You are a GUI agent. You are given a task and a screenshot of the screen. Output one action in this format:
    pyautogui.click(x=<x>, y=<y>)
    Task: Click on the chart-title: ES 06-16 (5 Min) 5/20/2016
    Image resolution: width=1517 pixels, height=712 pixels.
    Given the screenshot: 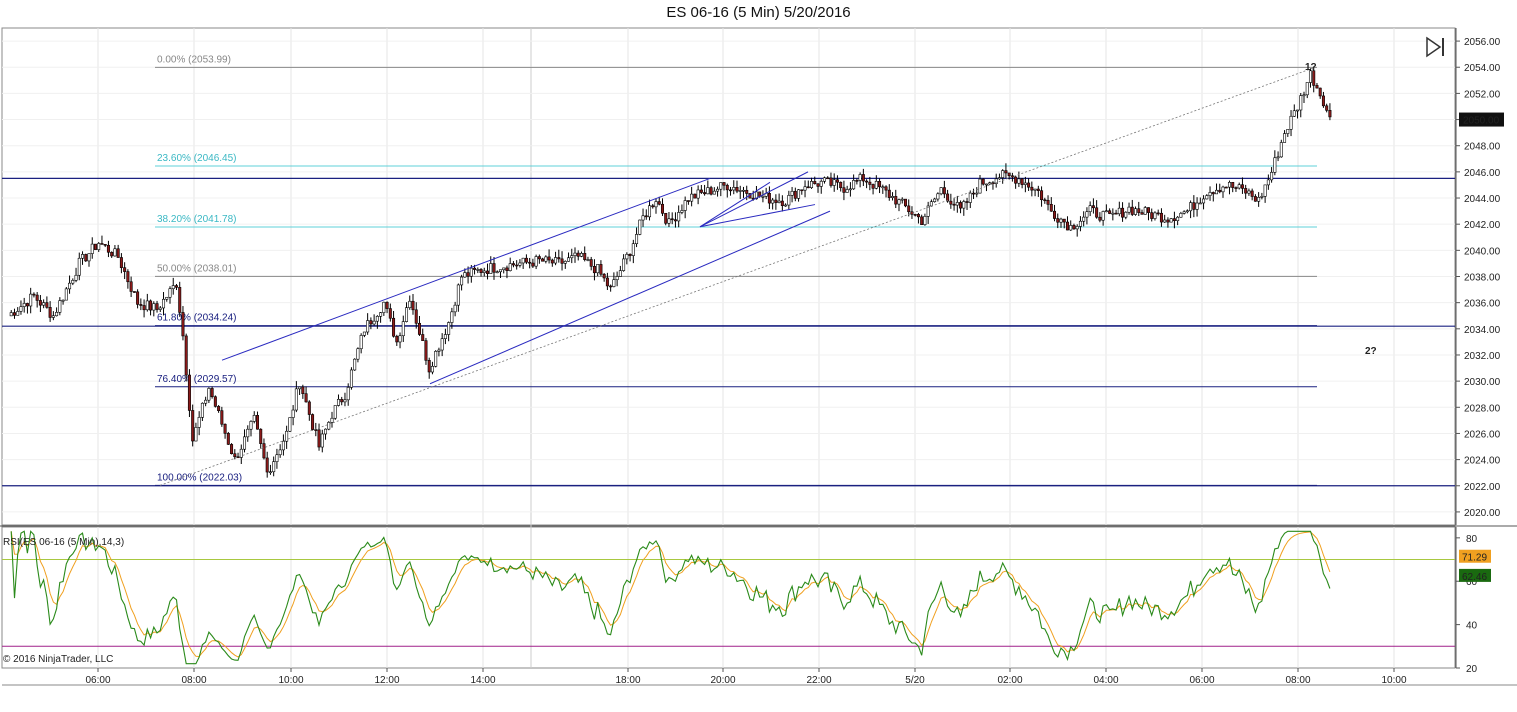 What is the action you would take?
    pyautogui.click(x=758, y=12)
    